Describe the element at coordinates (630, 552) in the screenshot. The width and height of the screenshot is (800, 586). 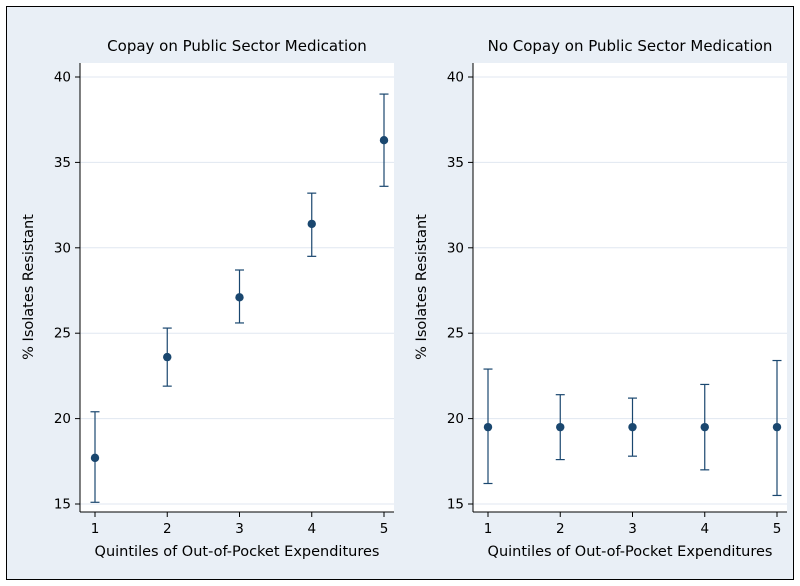
I see `panel-no-copay-x-axis-label: Quintiles of Out-of-Pocket Expenditures` at that location.